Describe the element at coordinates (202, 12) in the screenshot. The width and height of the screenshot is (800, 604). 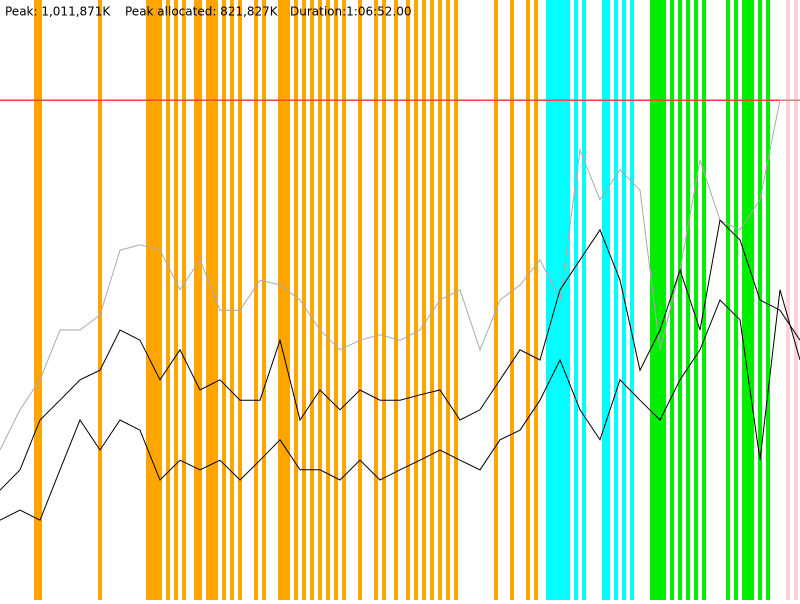
I see `peak-allocated-label: Peak allocated: 821,827K` at that location.